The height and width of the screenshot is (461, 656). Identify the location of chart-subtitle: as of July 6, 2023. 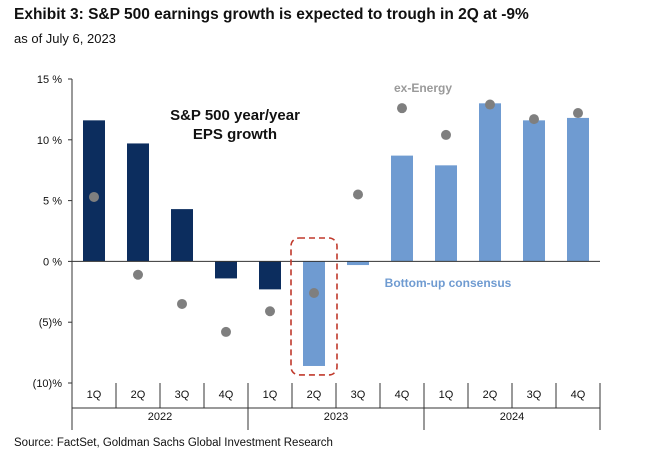
(65, 38).